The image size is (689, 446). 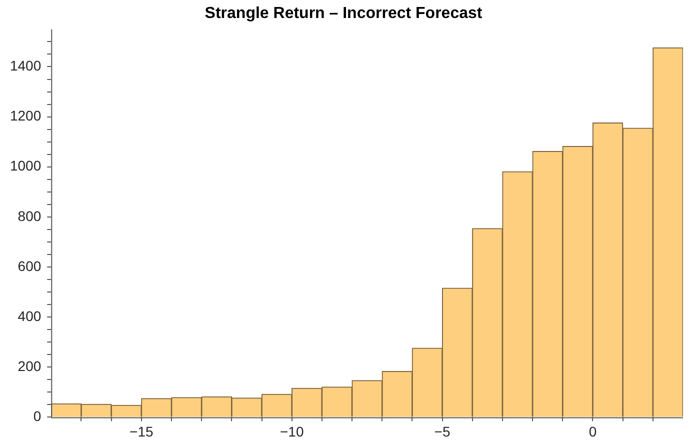 I want to click on y-tick-label: 1000, so click(x=26, y=166).